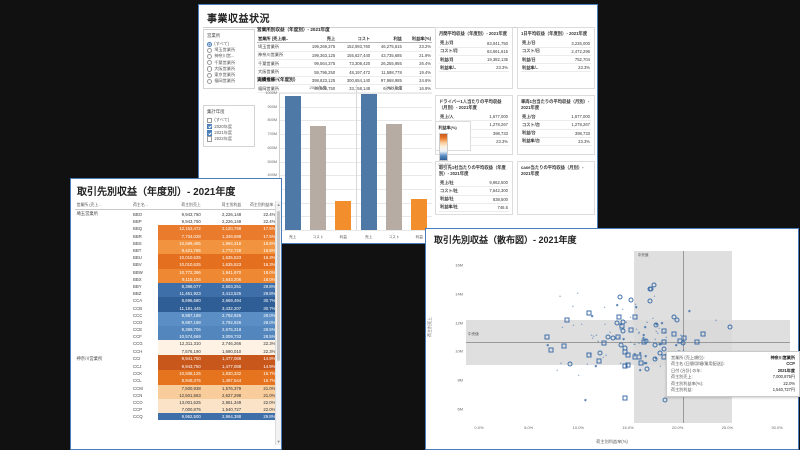 The width and height of the screenshot is (800, 450). Describe the element at coordinates (176, 388) in the screenshot. I see `table-row: CCM 7,500,938 1,576,379 21.0%` at that location.